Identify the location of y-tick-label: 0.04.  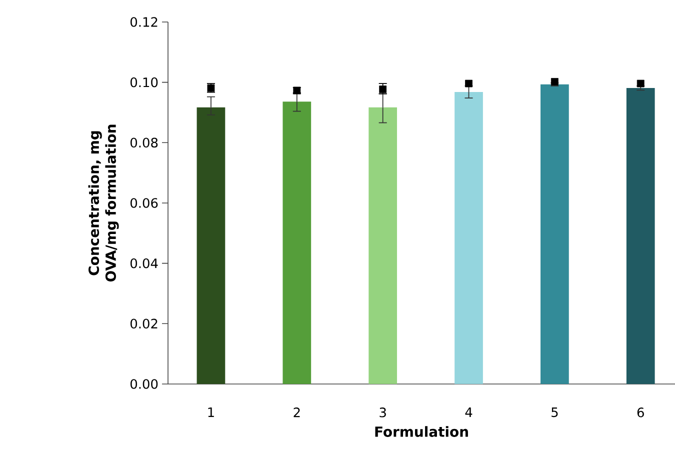
(144, 263).